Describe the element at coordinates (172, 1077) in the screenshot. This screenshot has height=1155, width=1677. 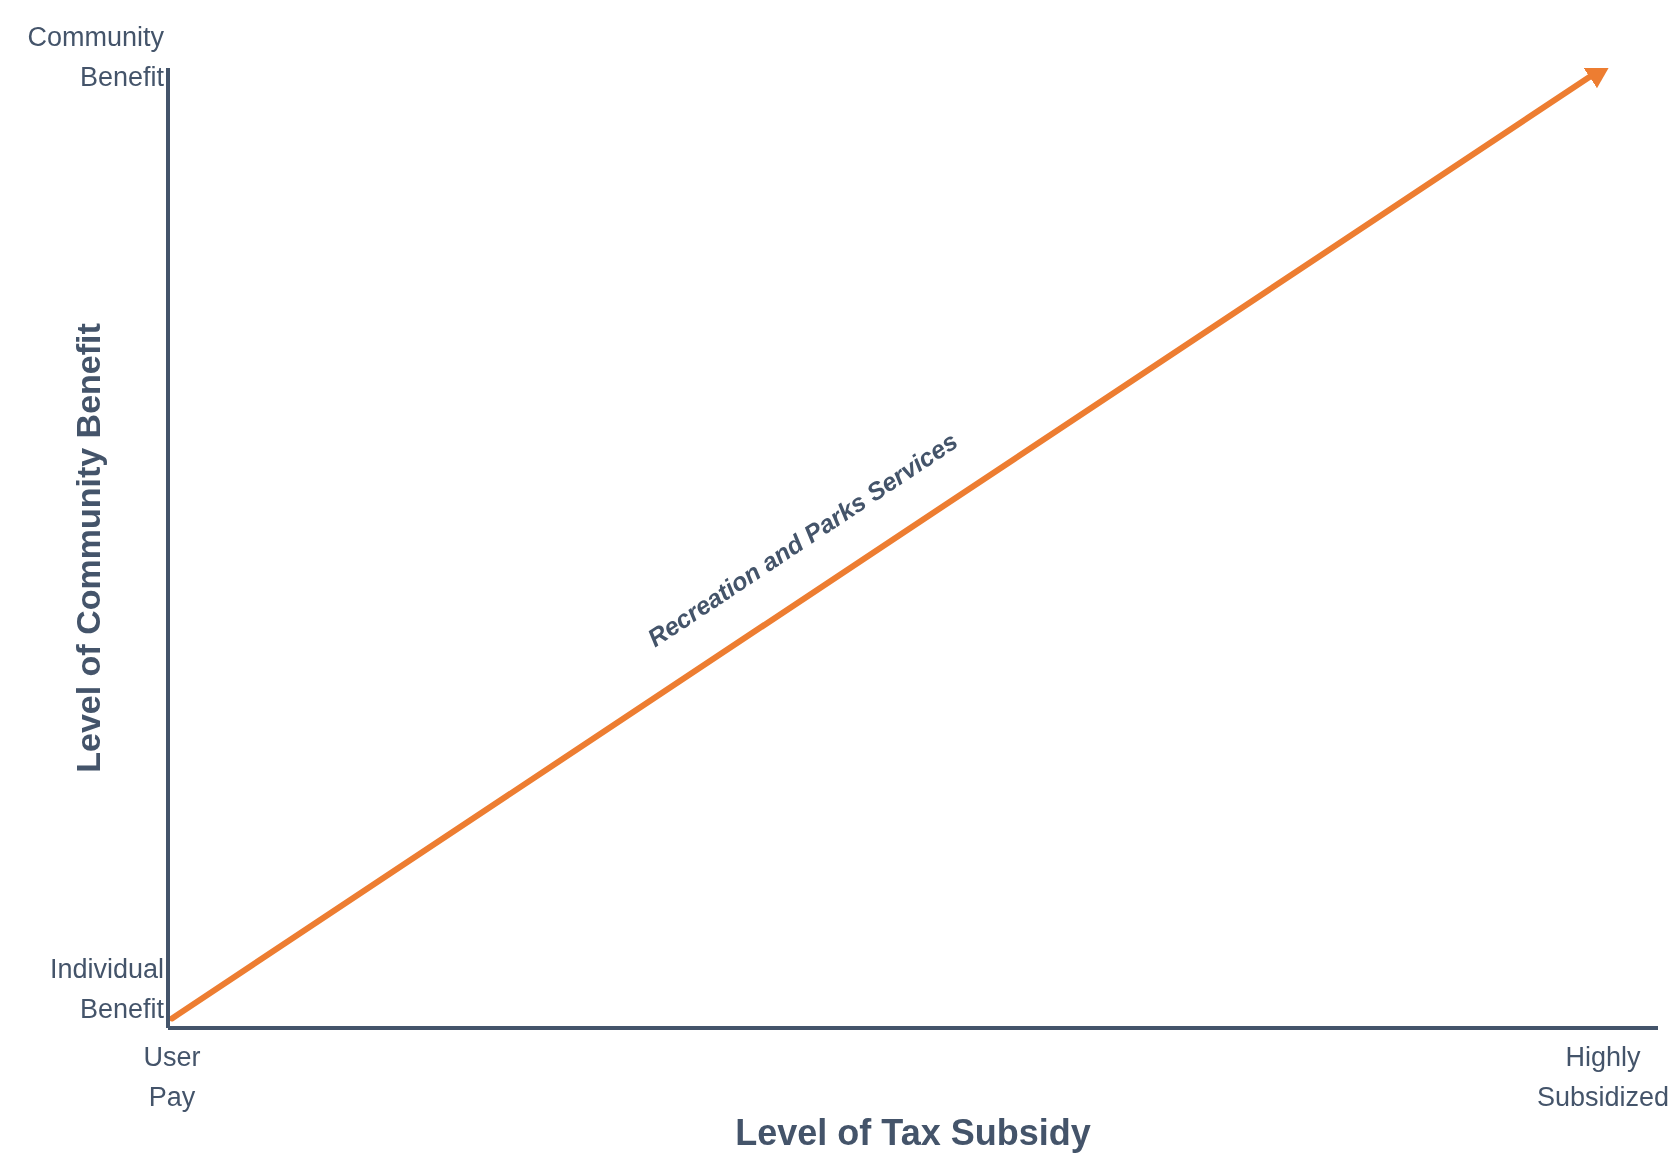
I see `x-tick-label: User Pay` at that location.